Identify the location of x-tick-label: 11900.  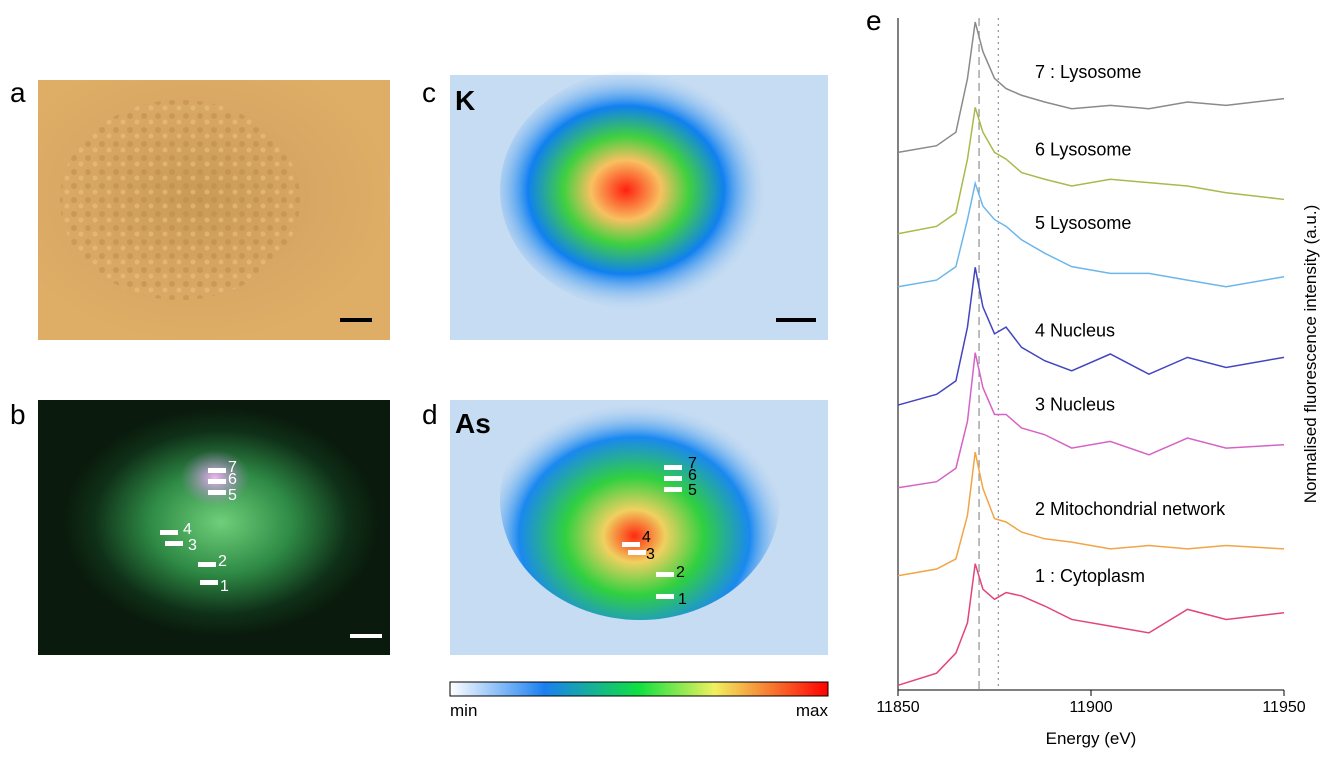
(1090, 707).